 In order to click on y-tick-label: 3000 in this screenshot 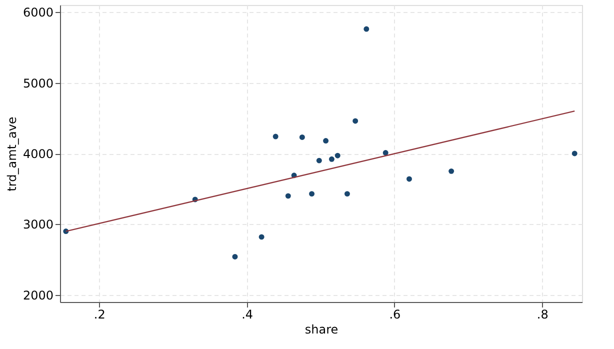, I will do `click(38, 225)`.